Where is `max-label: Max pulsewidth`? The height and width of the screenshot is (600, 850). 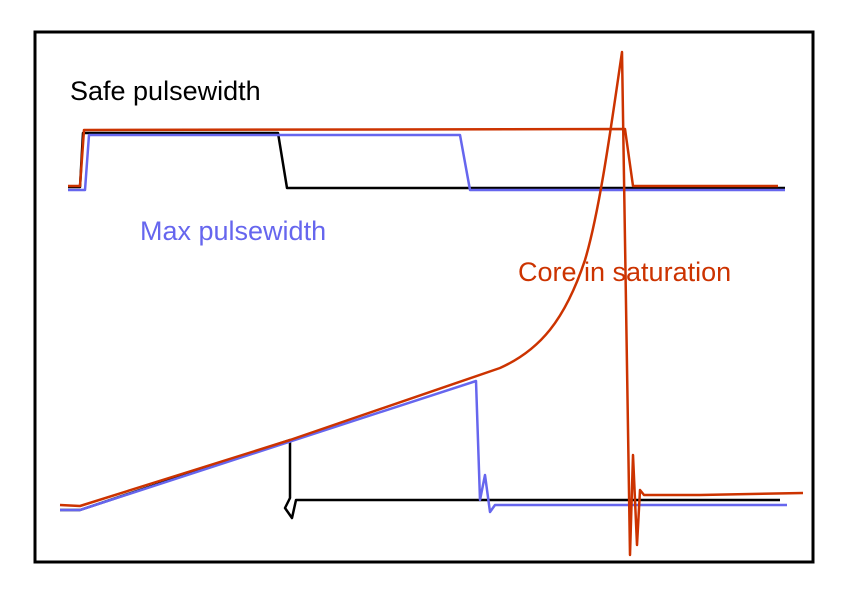 max-label: Max pulsewidth is located at coordinates (233, 231).